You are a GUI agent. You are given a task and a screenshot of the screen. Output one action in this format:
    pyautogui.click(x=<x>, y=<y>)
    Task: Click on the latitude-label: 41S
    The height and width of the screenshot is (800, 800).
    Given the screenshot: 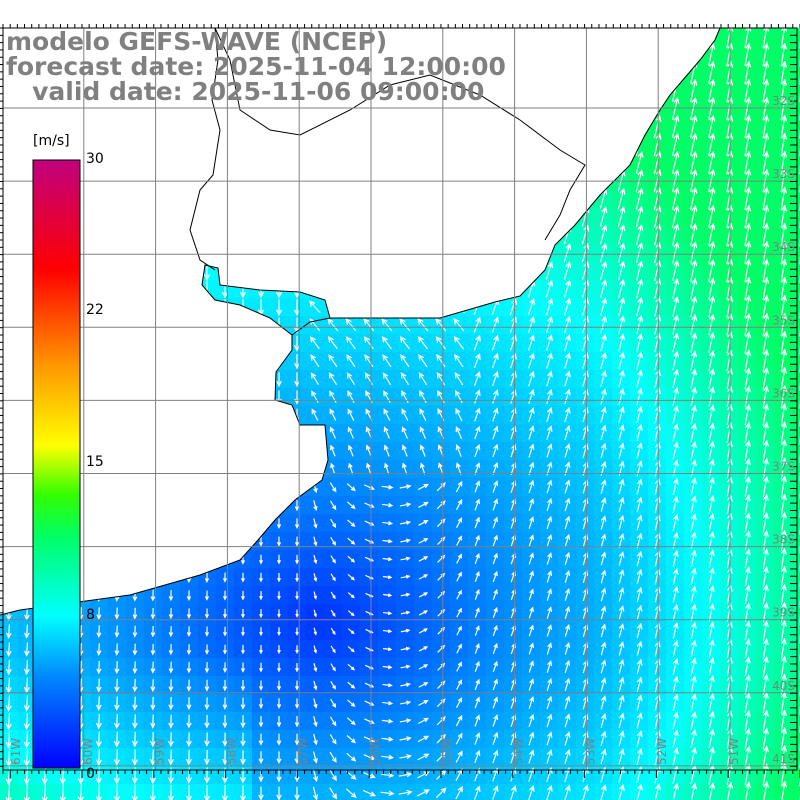 What is the action you would take?
    pyautogui.click(x=783, y=759)
    